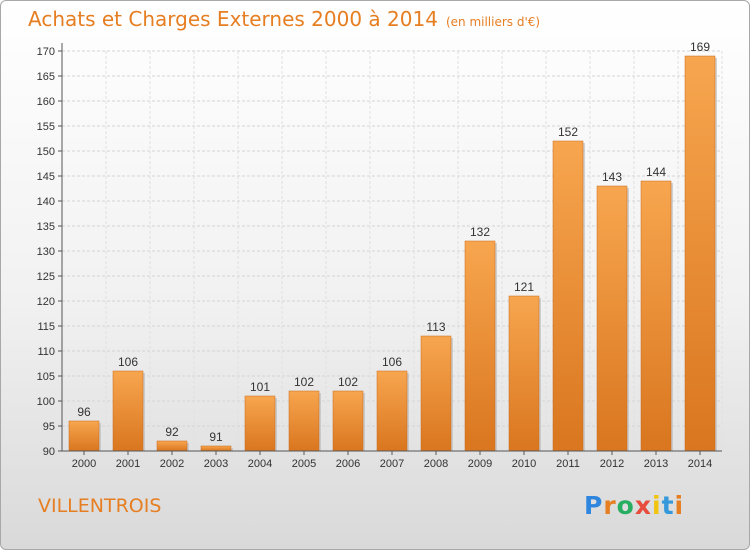  I want to click on x-tick-label-2002: 2002, so click(172, 464).